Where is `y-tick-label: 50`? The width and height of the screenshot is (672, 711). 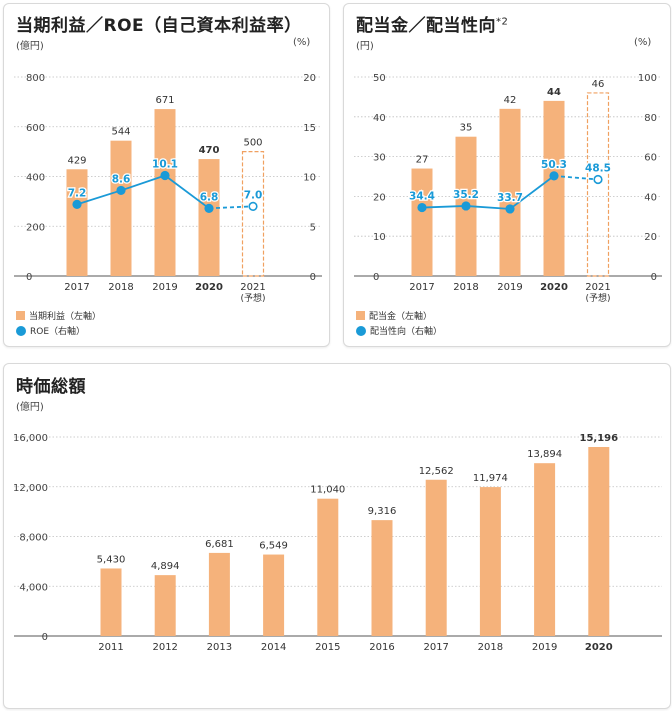
y-tick-label: 50 is located at coordinates (379, 78).